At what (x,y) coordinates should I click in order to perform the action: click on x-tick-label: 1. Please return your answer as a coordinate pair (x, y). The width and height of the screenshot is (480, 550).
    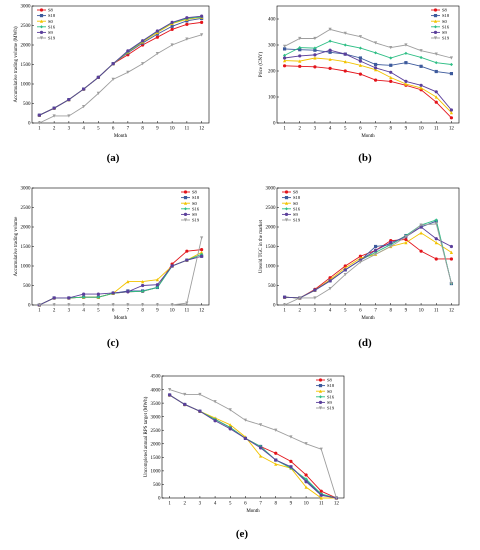
    Looking at the image, I should click on (39, 129).